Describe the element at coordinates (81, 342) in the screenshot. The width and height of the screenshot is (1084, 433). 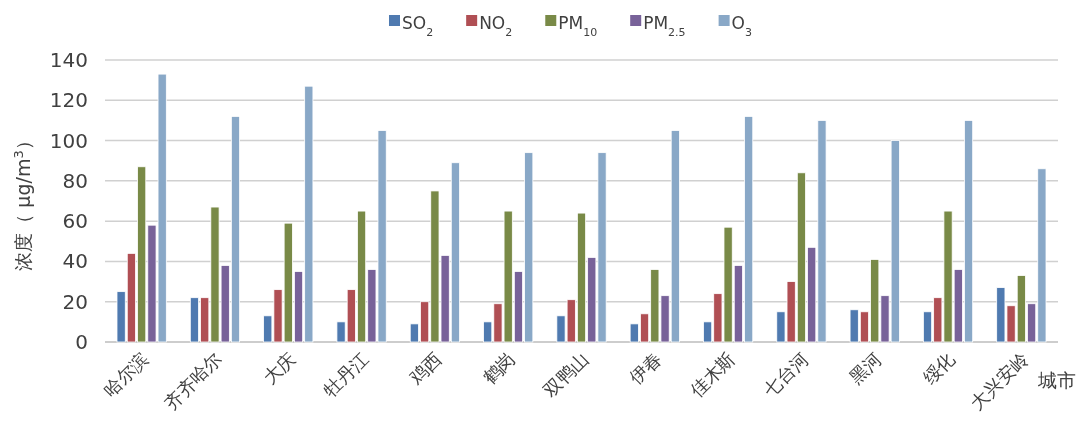
I see `y-tick-label: 0` at that location.